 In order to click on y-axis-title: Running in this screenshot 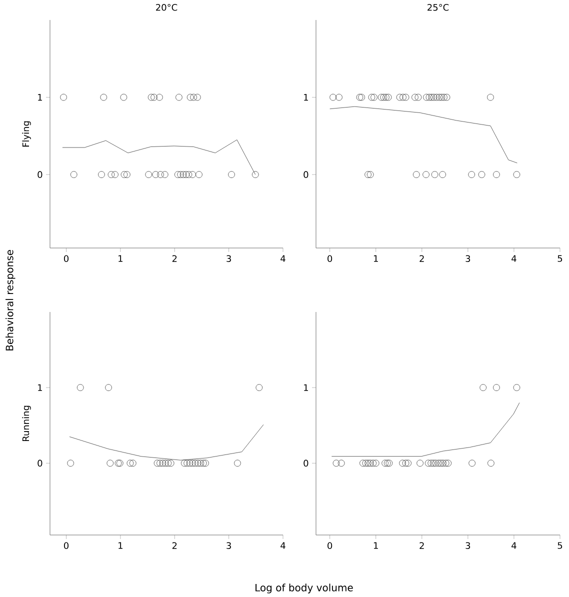, I will do `click(26, 424)`.